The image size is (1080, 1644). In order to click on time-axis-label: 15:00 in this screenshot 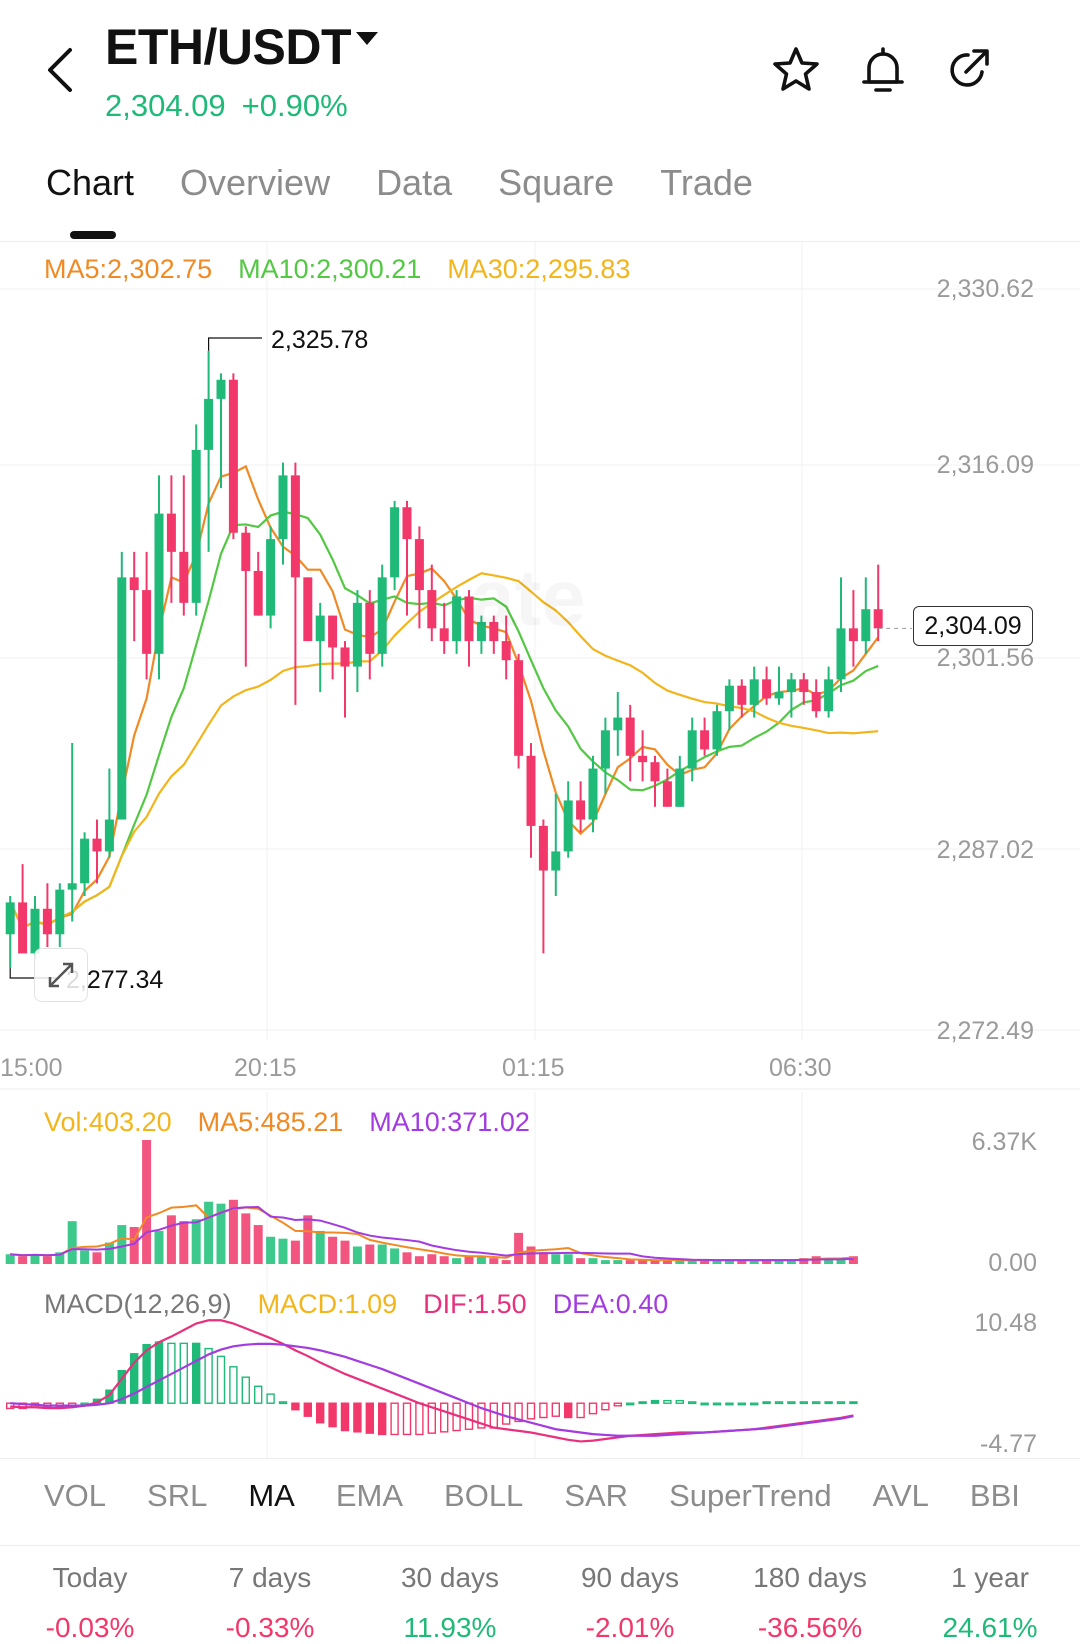, I will do `click(31, 1068)`.